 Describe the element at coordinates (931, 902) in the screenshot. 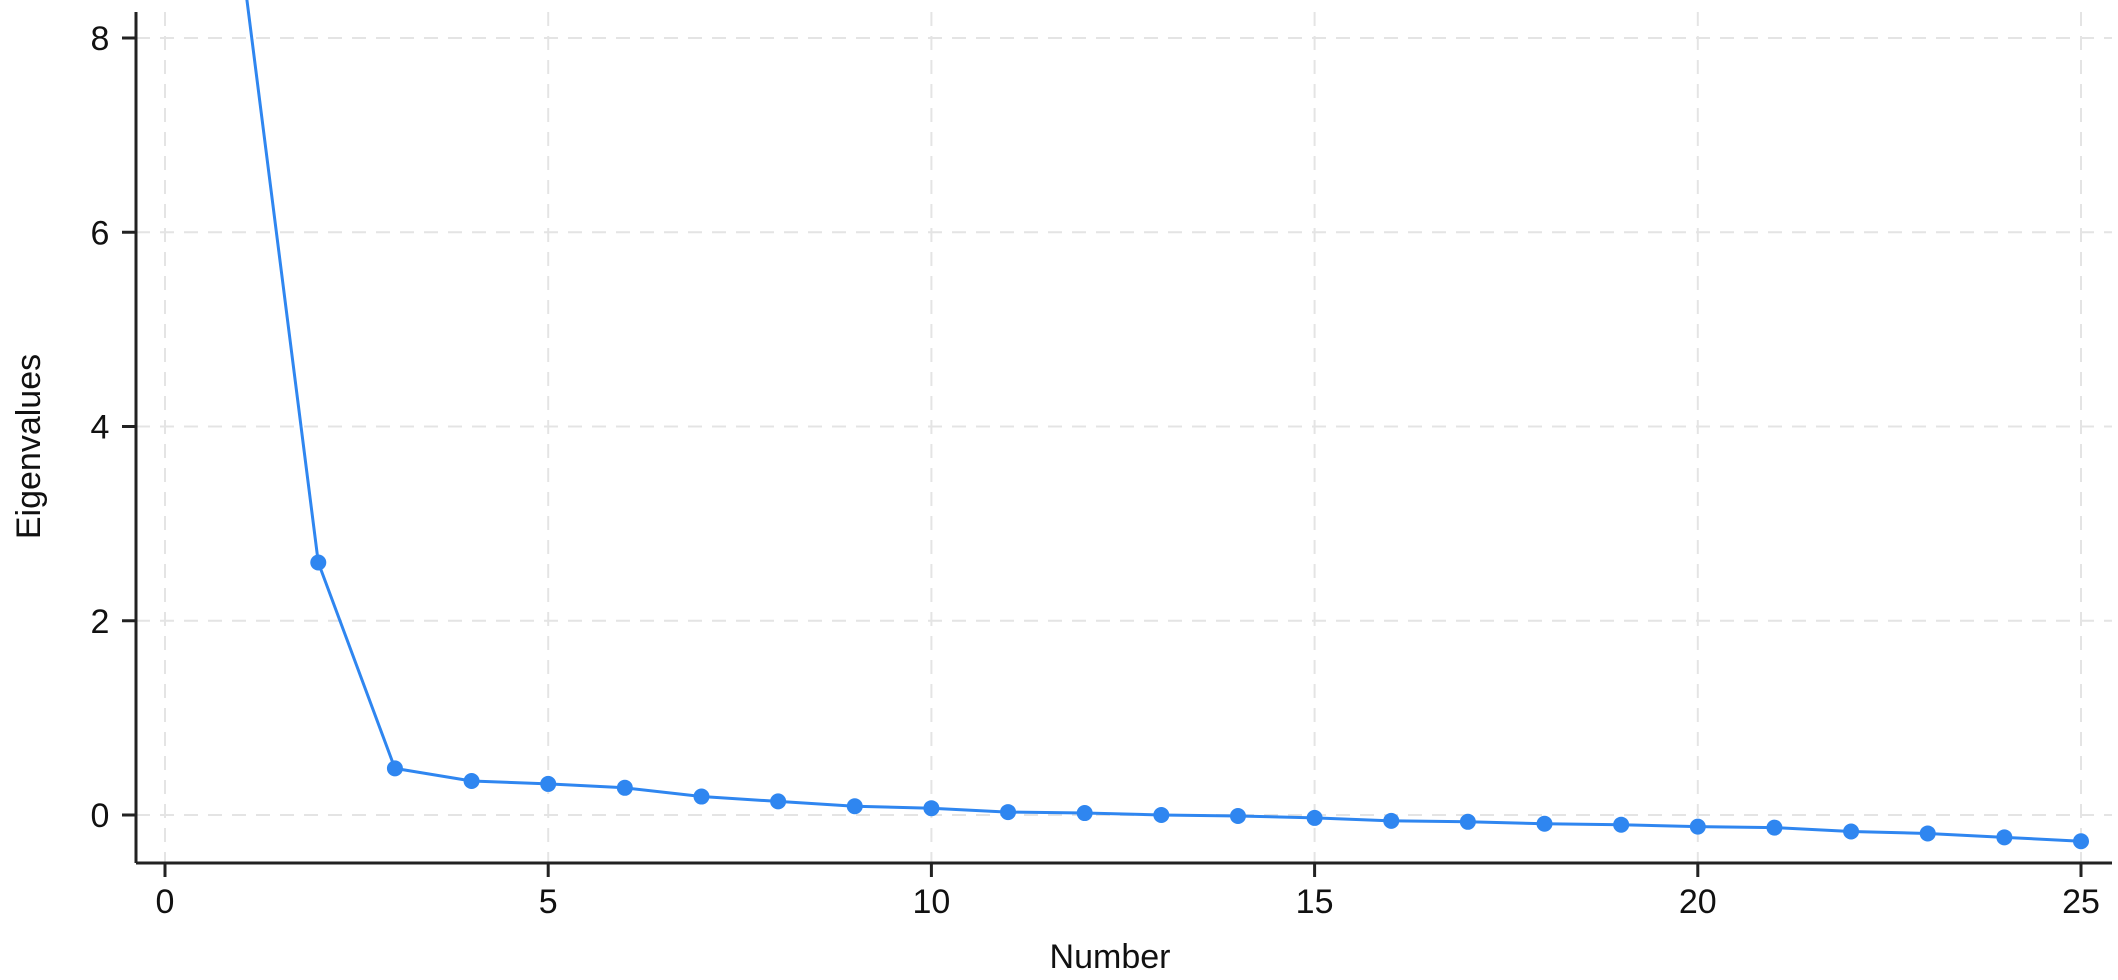

I see `x-tick-label: 10` at that location.